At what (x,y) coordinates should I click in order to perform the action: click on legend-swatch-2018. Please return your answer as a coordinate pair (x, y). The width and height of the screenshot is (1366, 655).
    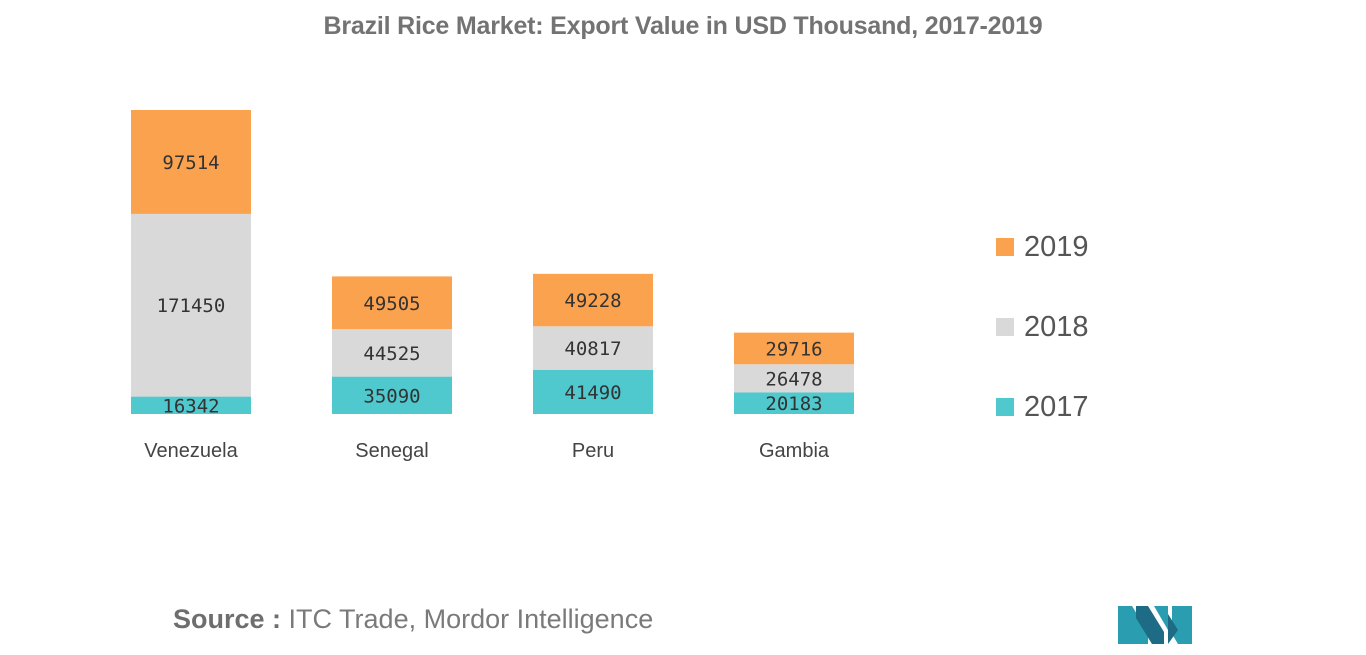
    Looking at the image, I should click on (1005, 327).